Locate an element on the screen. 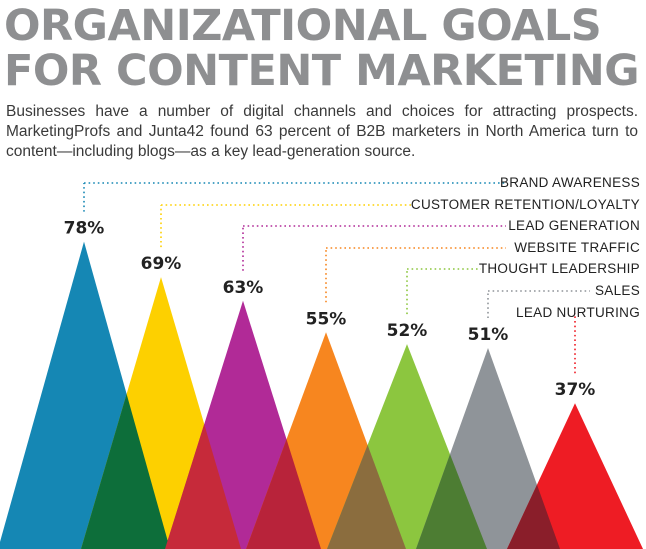 The image size is (646, 549). value-label: 78% is located at coordinates (84, 229).